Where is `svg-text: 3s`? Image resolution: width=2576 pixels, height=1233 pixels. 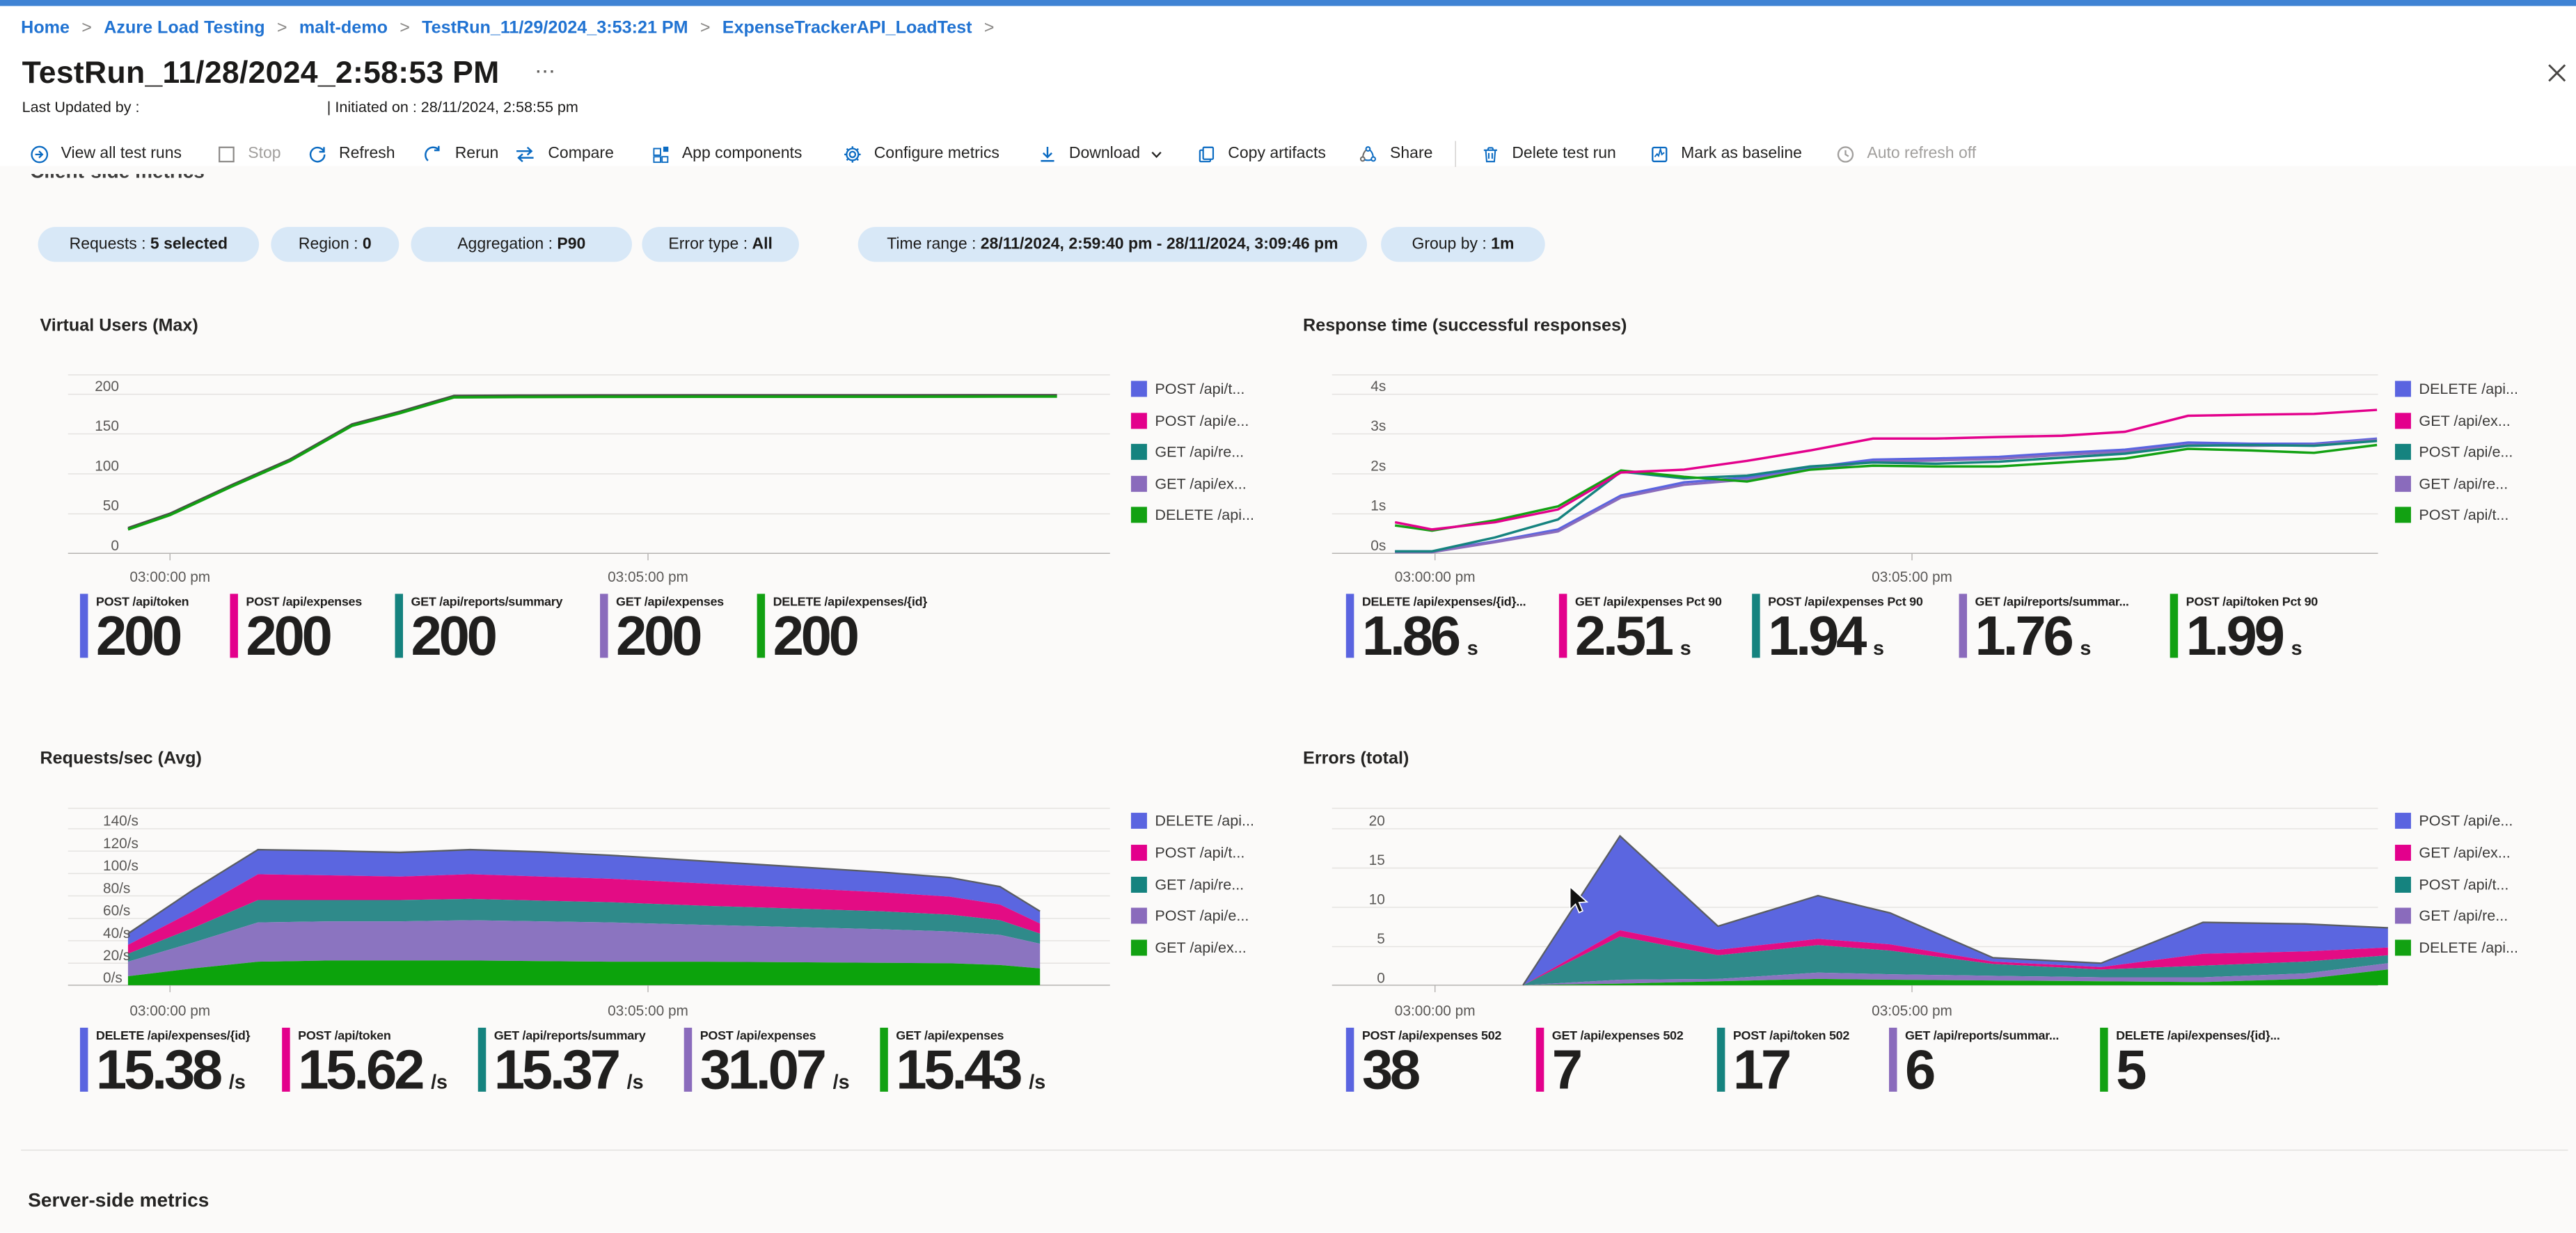 svg-text: 3s is located at coordinates (1378, 426).